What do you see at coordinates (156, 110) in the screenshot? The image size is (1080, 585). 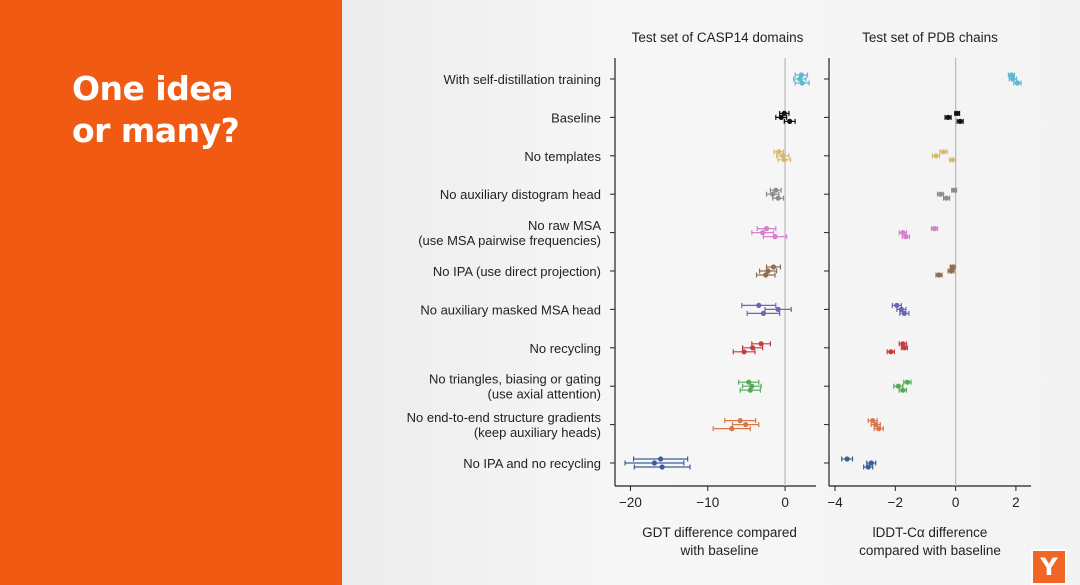 I see `slide-headline: One idea or many?` at bounding box center [156, 110].